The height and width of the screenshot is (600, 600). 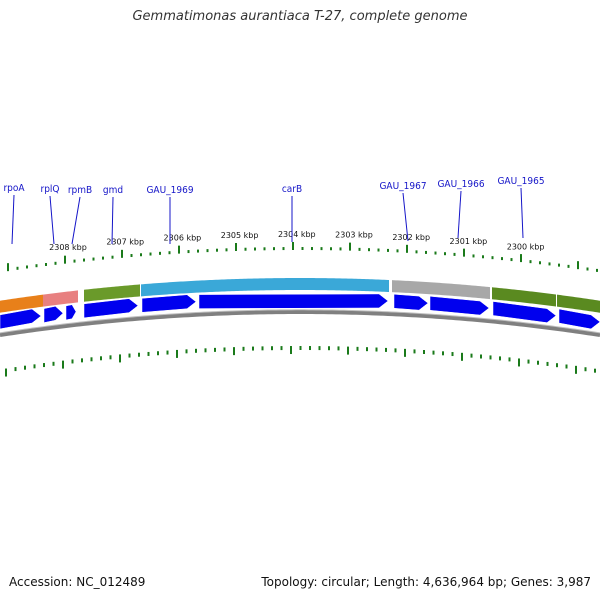 What do you see at coordinates (50, 189) in the screenshot?
I see `gene-label: rplQ` at bounding box center [50, 189].